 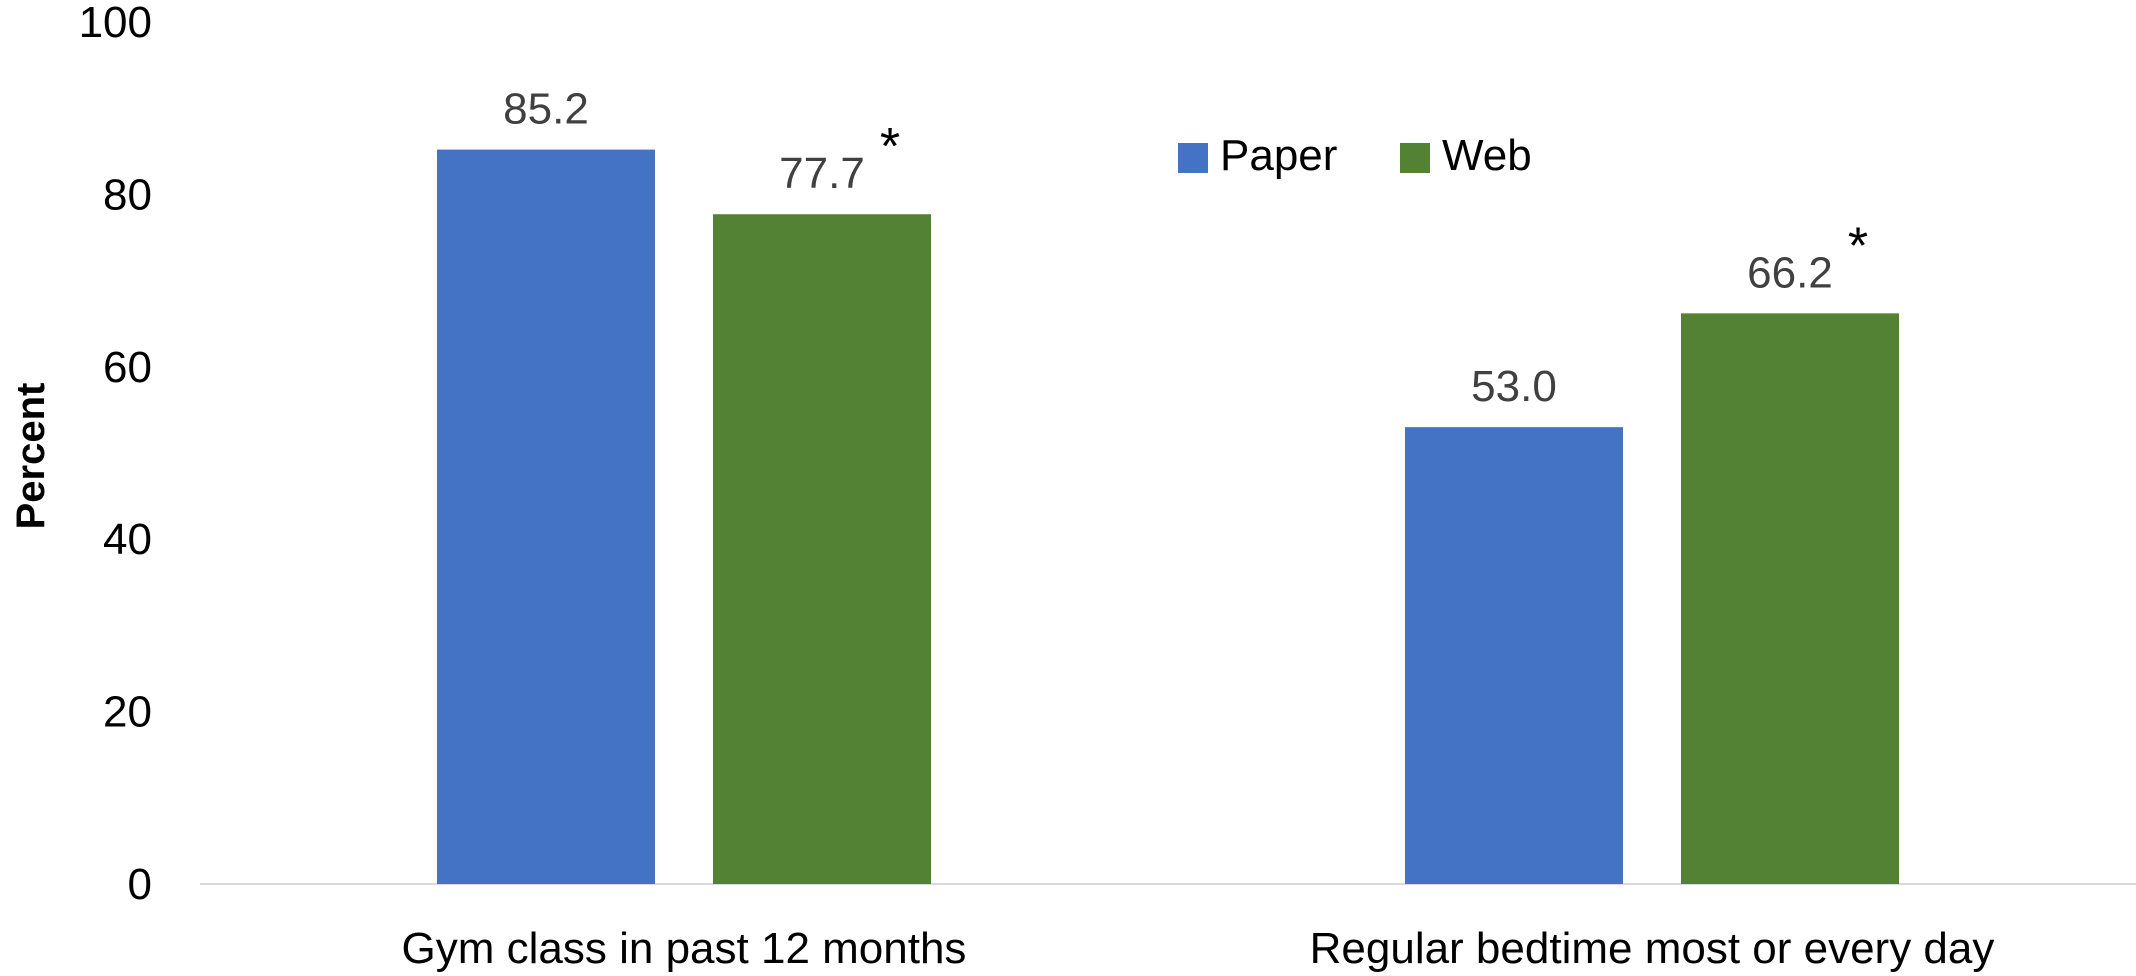 What do you see at coordinates (127, 367) in the screenshot?
I see `y-tick-label: 60` at bounding box center [127, 367].